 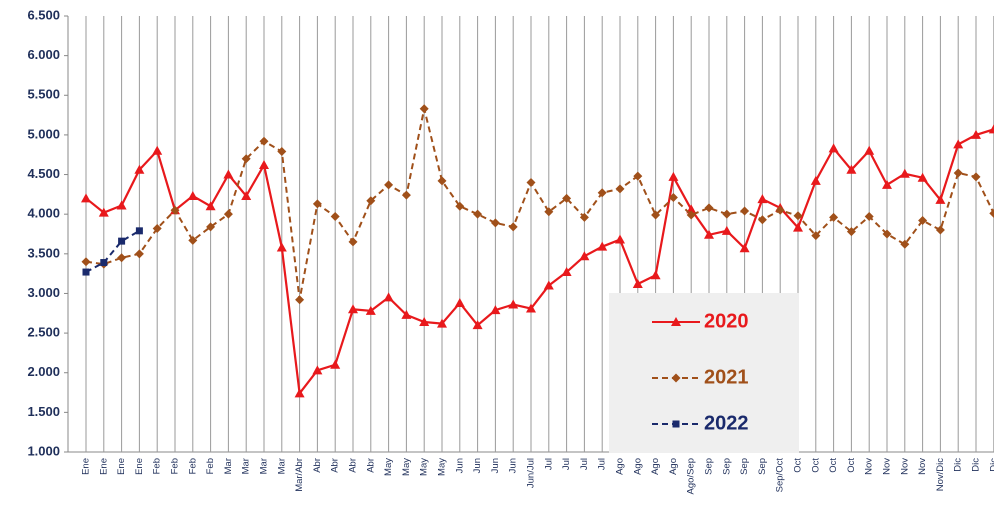 What do you see at coordinates (43, 411) in the screenshot?
I see `y-tick-label: 1.500` at bounding box center [43, 411].